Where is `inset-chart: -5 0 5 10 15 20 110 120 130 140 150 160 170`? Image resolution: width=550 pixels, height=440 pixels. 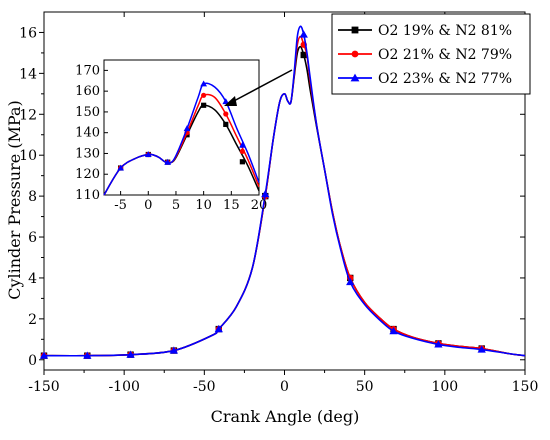 inset-chart: -5 0 5 10 15 20 110 120 130 140 150 160 170 is located at coordinates (171, 136).